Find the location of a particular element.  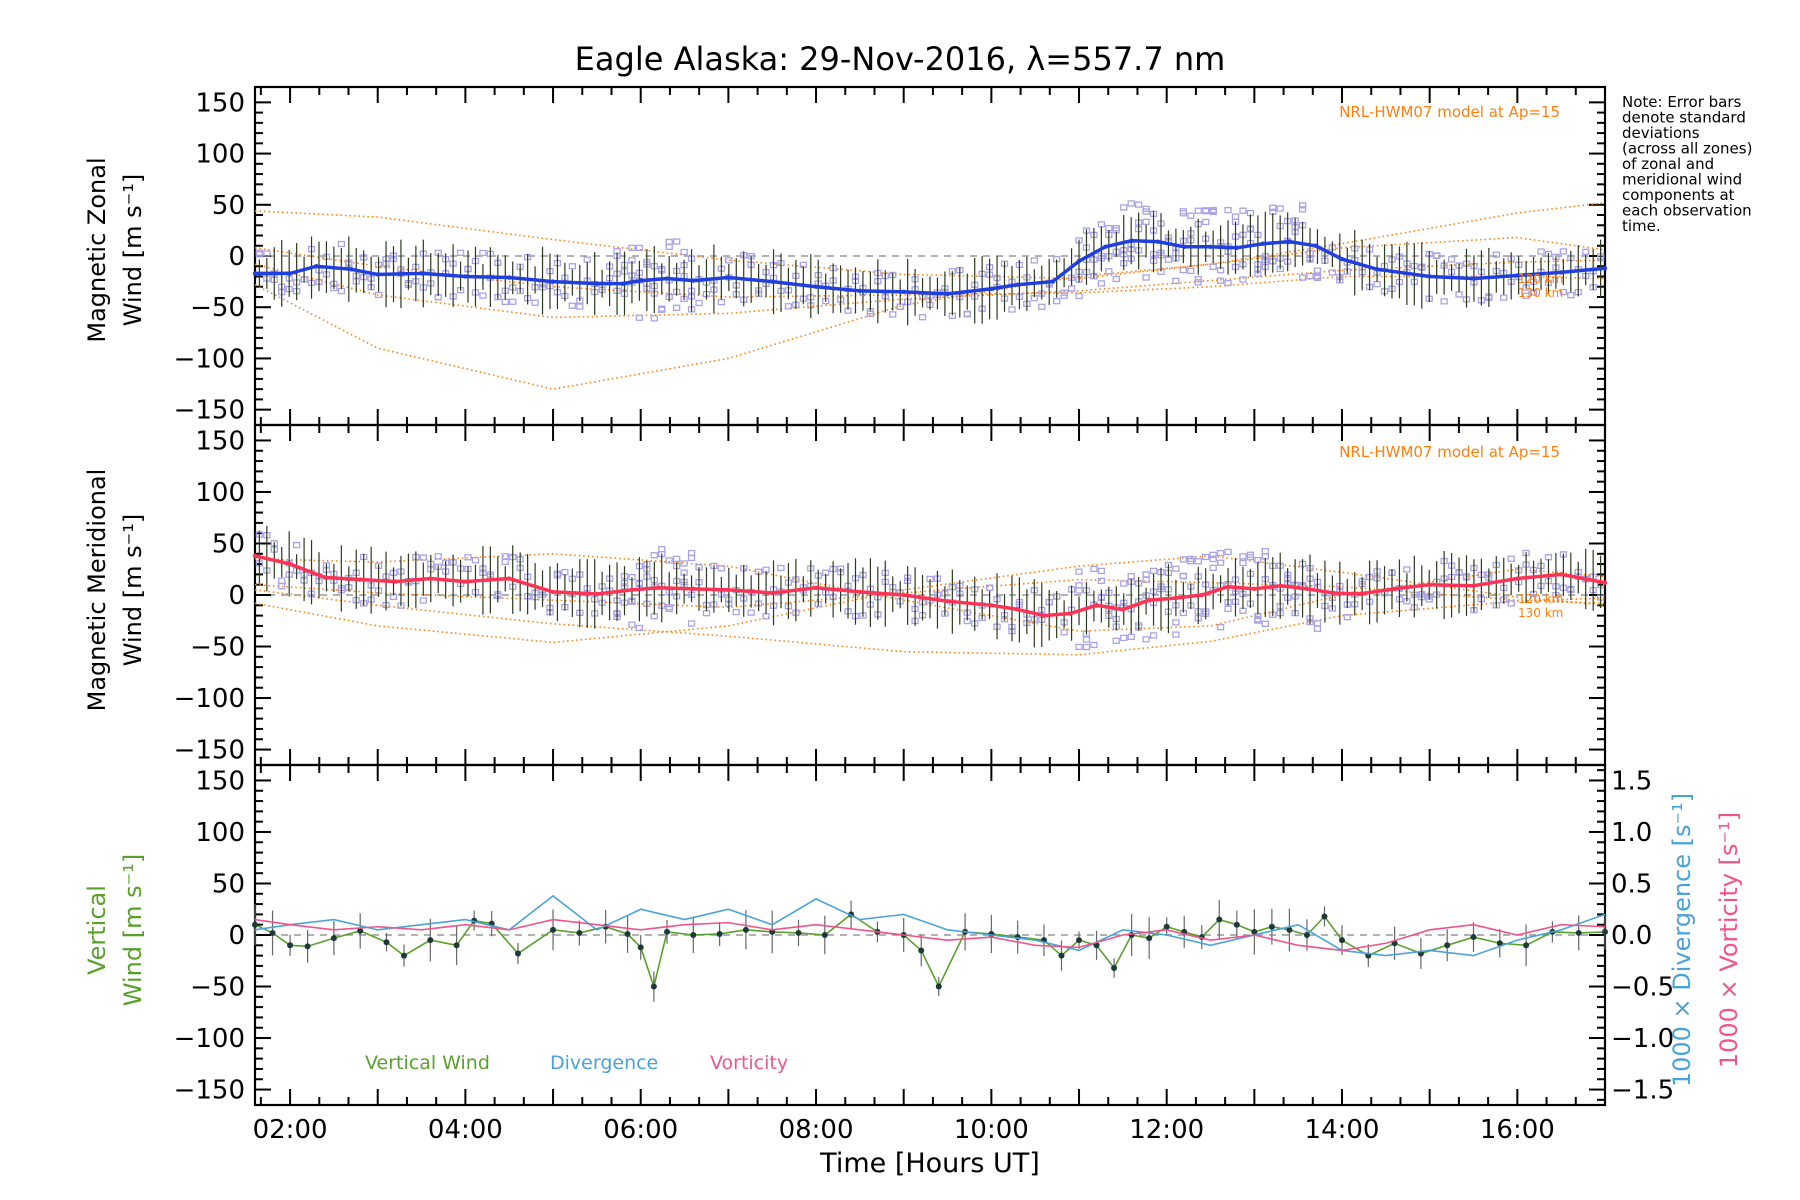

vertical-ylabel-line2: Wind [m s⁻¹] is located at coordinates (133, 930).